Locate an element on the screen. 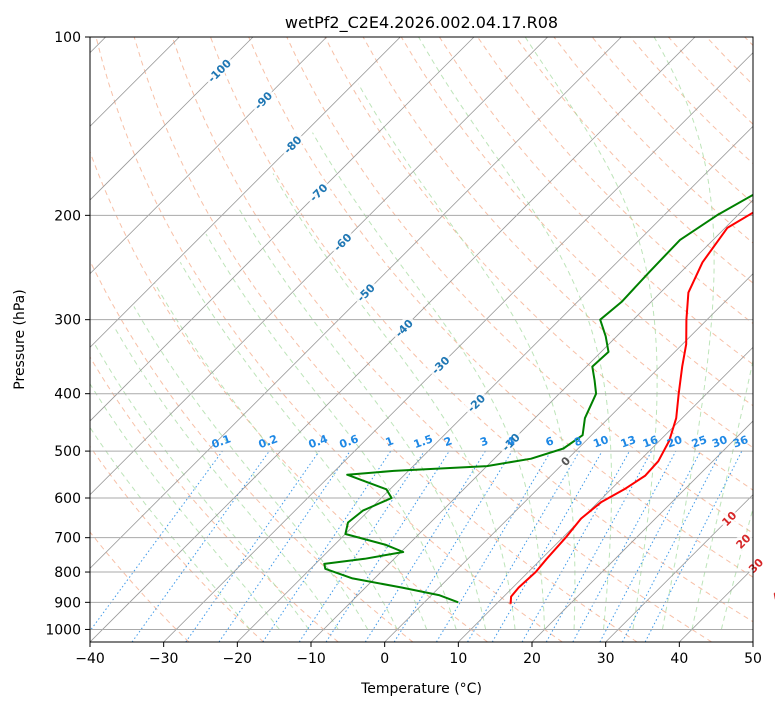  mixing-ratio-label: 36 is located at coordinates (740, 442).